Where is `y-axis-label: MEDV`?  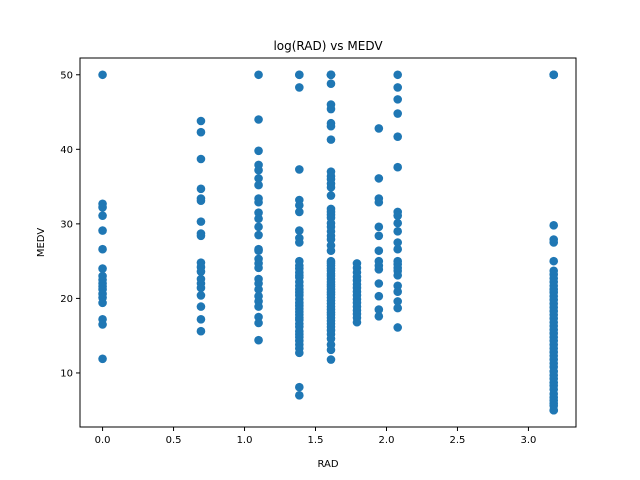
y-axis-label: MEDV is located at coordinates (41, 242).